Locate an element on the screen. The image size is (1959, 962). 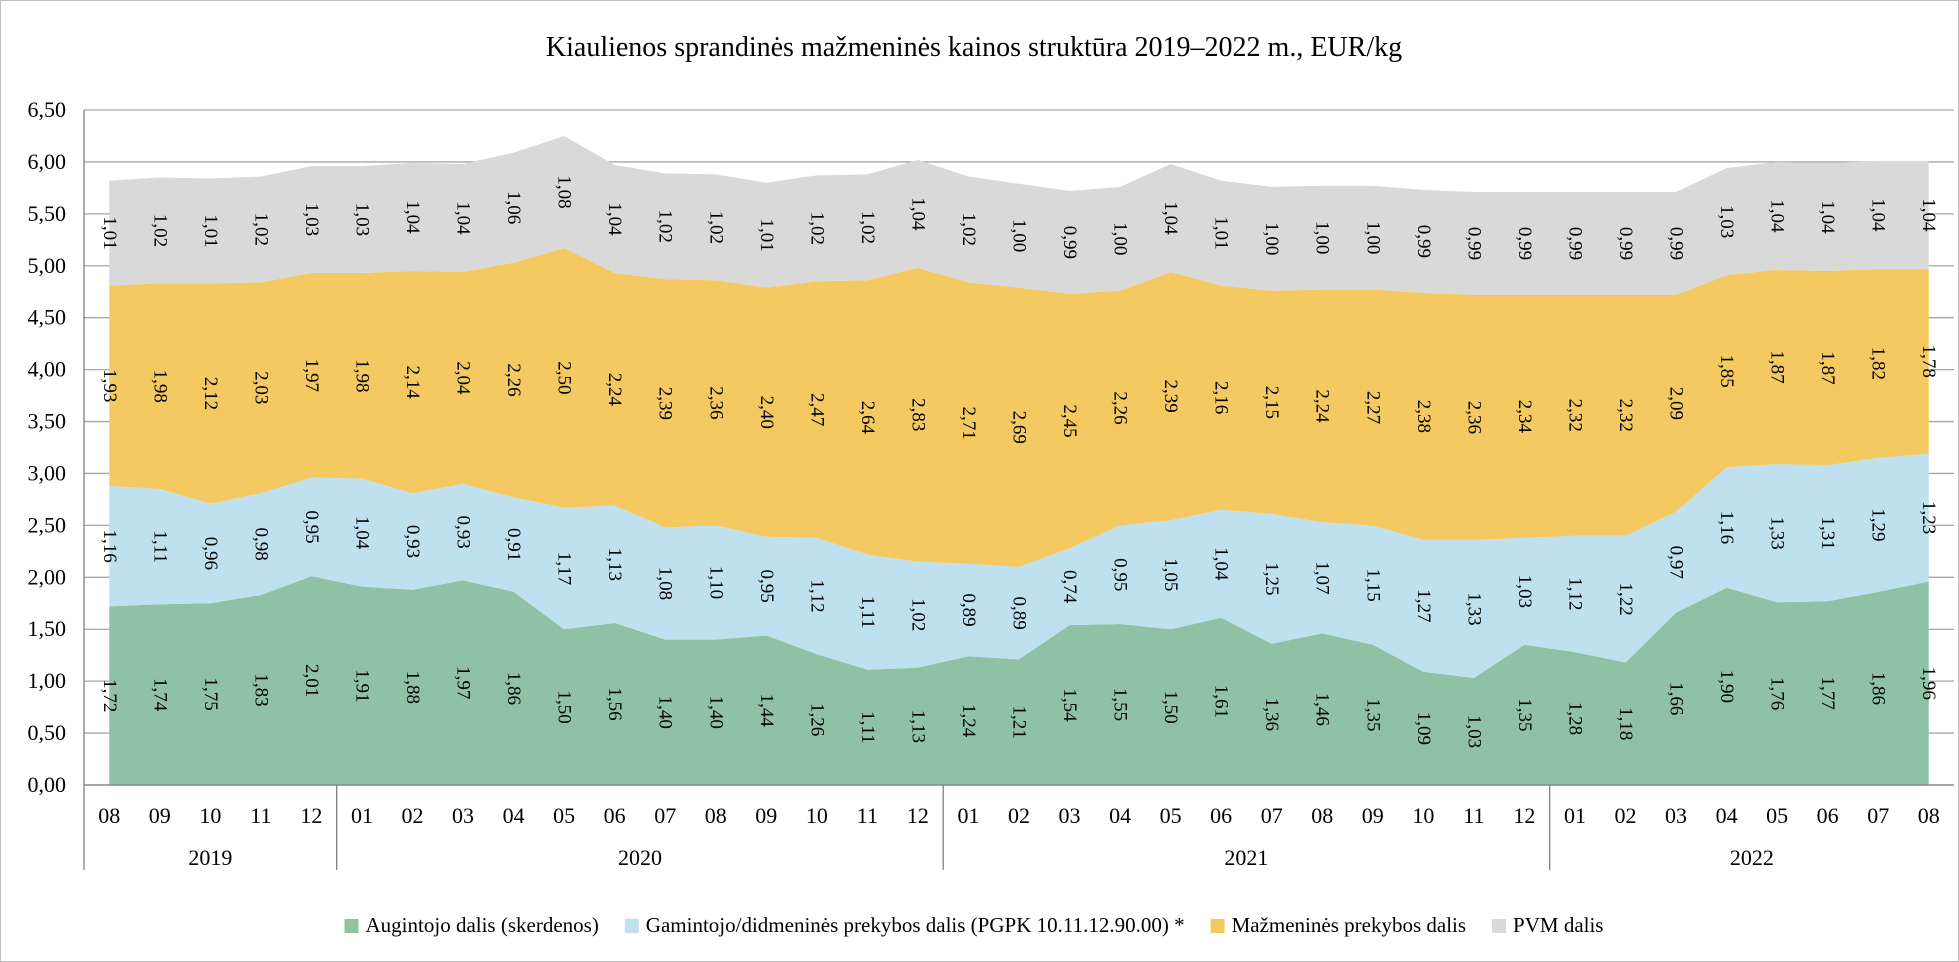
x-tick-label: 01 is located at coordinates (362, 815).